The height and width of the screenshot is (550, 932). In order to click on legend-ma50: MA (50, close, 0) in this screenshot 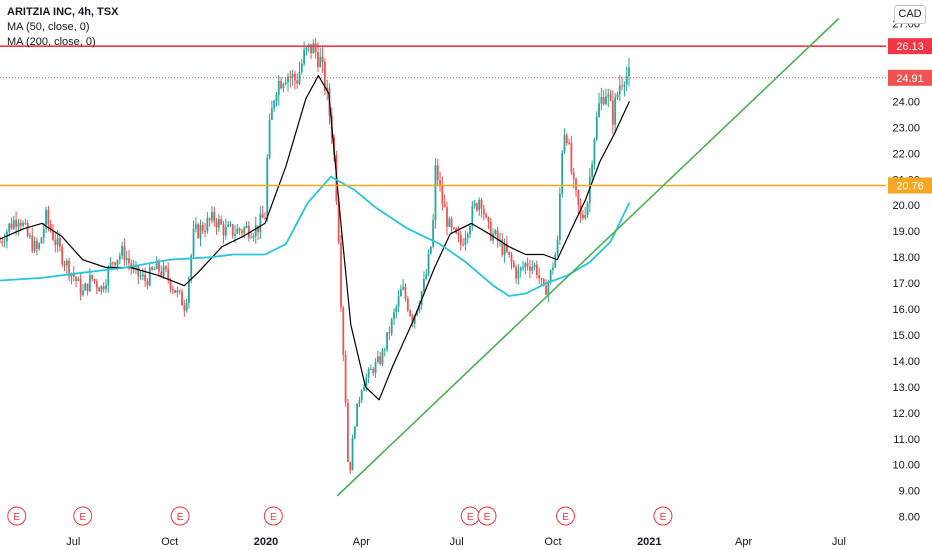, I will do `click(48, 27)`.